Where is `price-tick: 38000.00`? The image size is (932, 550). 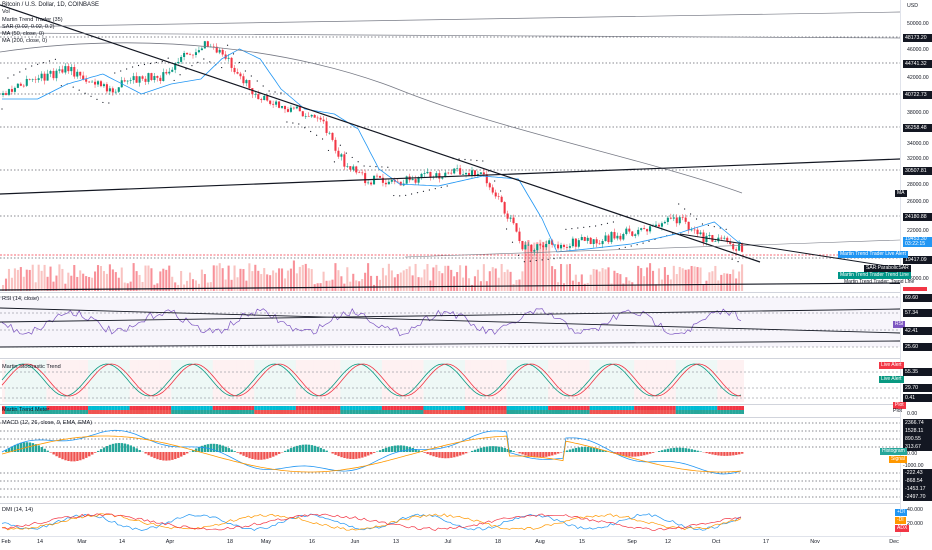
price-tick: 38000.00 is located at coordinates (918, 113).